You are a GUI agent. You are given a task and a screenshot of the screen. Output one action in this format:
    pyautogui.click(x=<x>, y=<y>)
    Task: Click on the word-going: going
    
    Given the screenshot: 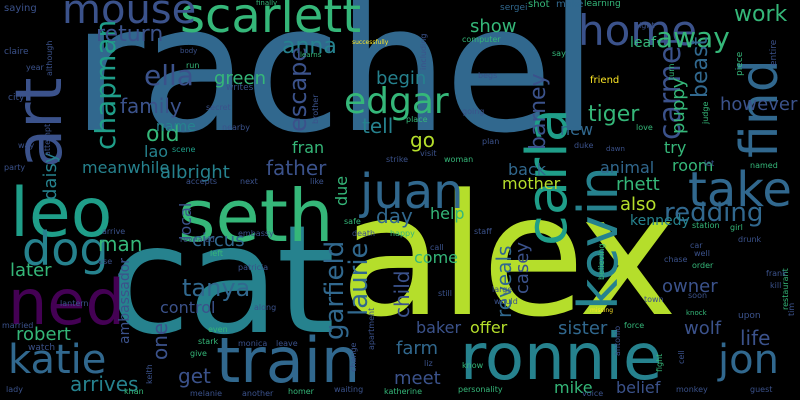 What is the action you would take?
    pyautogui.click(x=473, y=111)
    